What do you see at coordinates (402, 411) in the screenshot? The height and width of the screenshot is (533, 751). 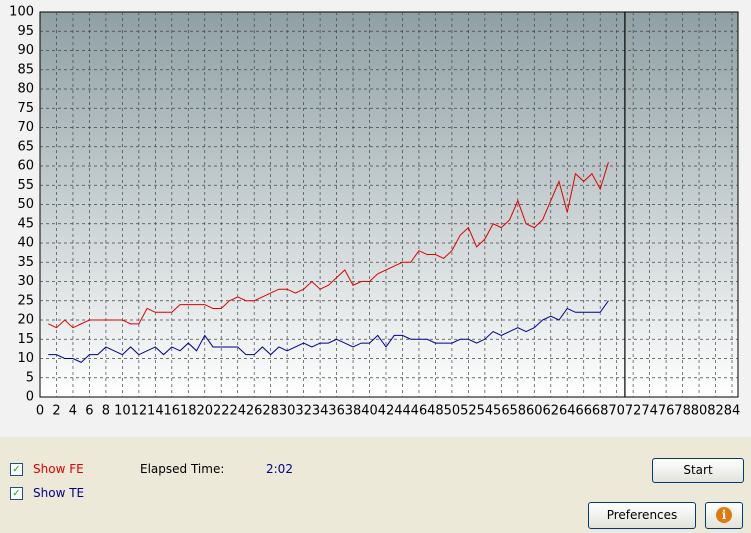 I see `x-tick-label: 44` at bounding box center [402, 411].